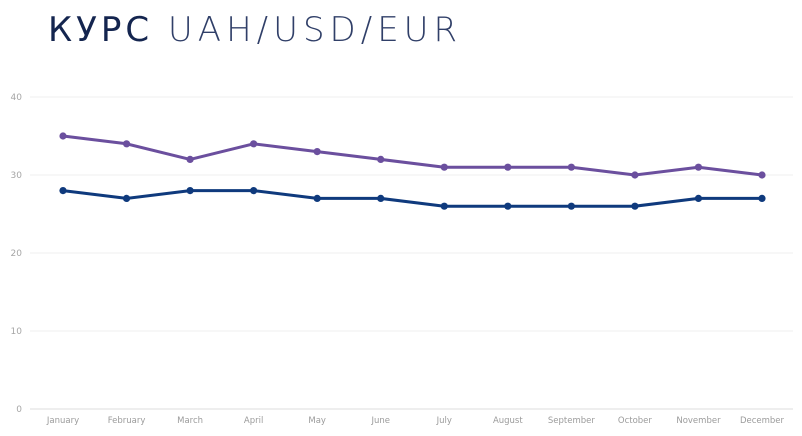 This screenshot has width=802, height=436. What do you see at coordinates (101, 30) in the screenshot?
I see `chart-title-bold: КУРС` at bounding box center [101, 30].